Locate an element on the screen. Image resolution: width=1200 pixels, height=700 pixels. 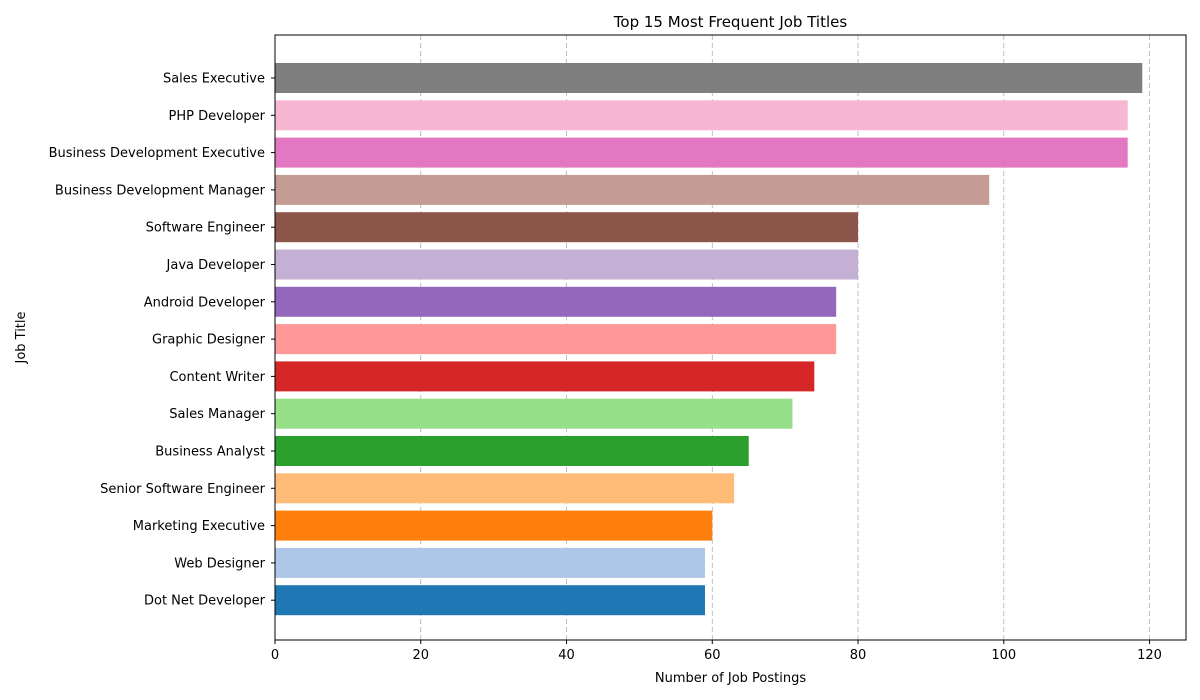
x-tick-label: 60 is located at coordinates (712, 655).